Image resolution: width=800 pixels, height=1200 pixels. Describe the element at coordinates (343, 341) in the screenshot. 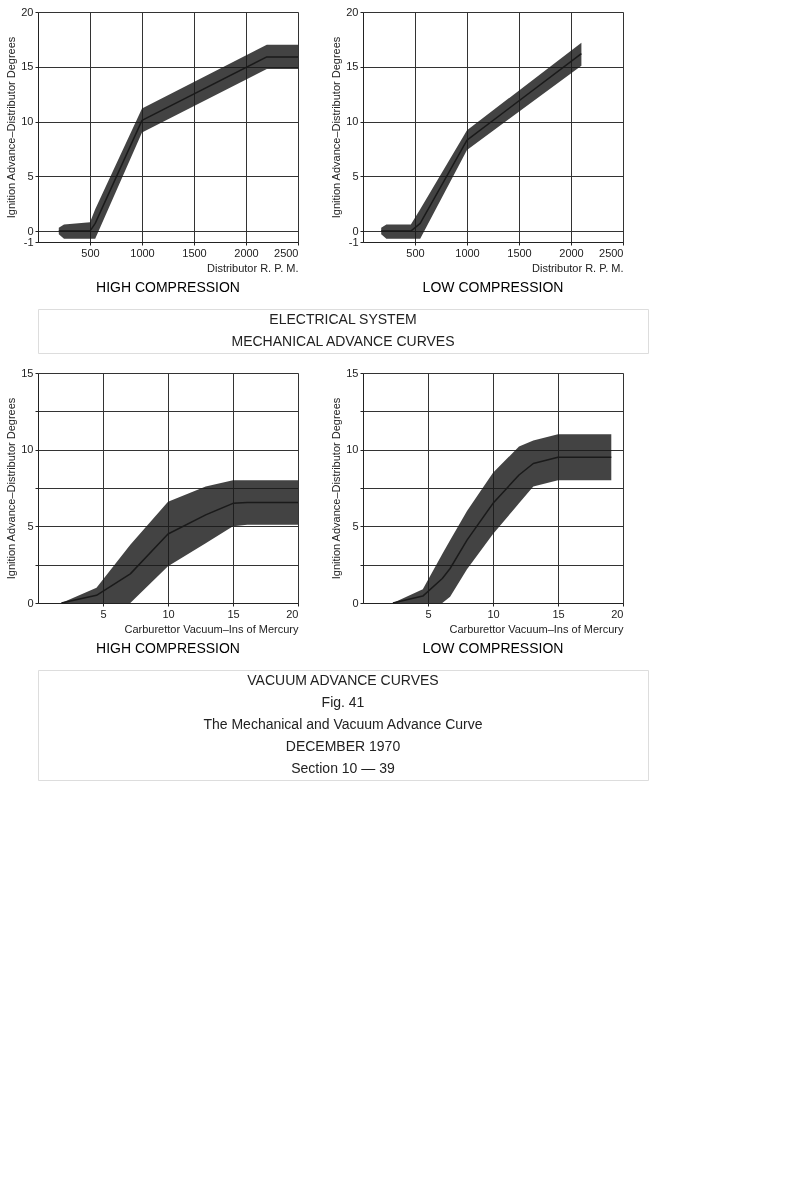

I see `text: MECHANICAL ADVANCE CURVES` at that location.